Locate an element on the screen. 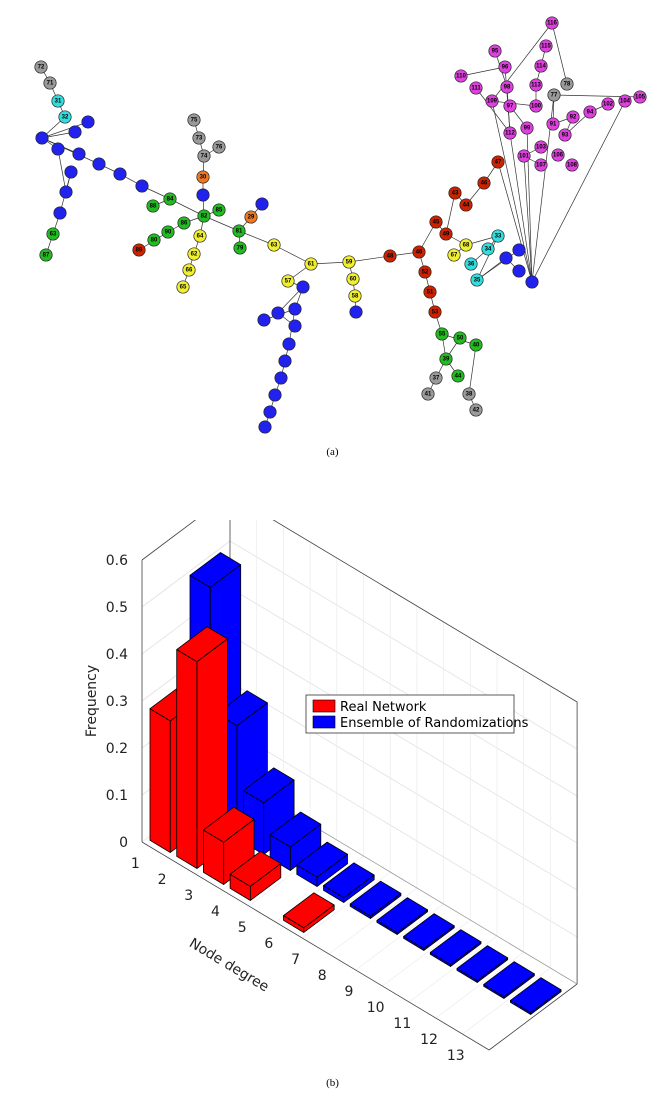  node-label: 116 is located at coordinates (552, 23).